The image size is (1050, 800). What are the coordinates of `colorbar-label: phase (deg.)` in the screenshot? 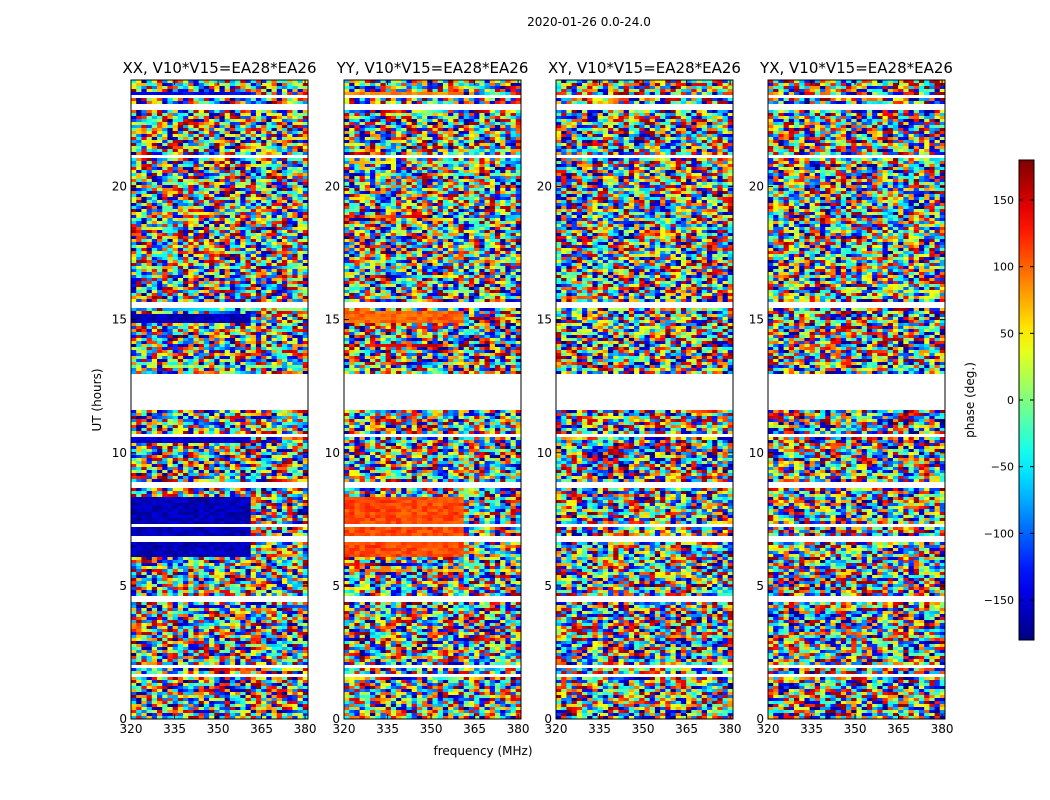 It's located at (970, 400).